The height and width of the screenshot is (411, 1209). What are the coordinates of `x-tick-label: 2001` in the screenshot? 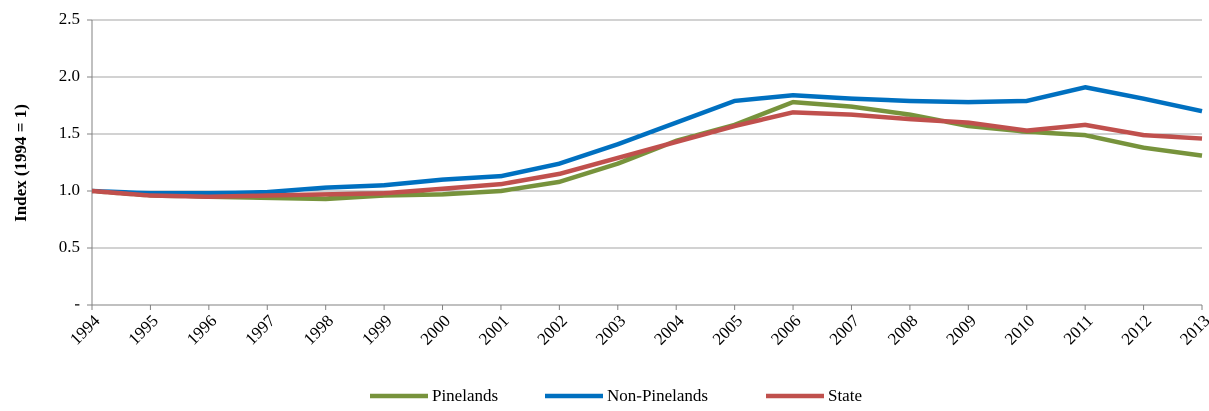 It's located at (493, 329).